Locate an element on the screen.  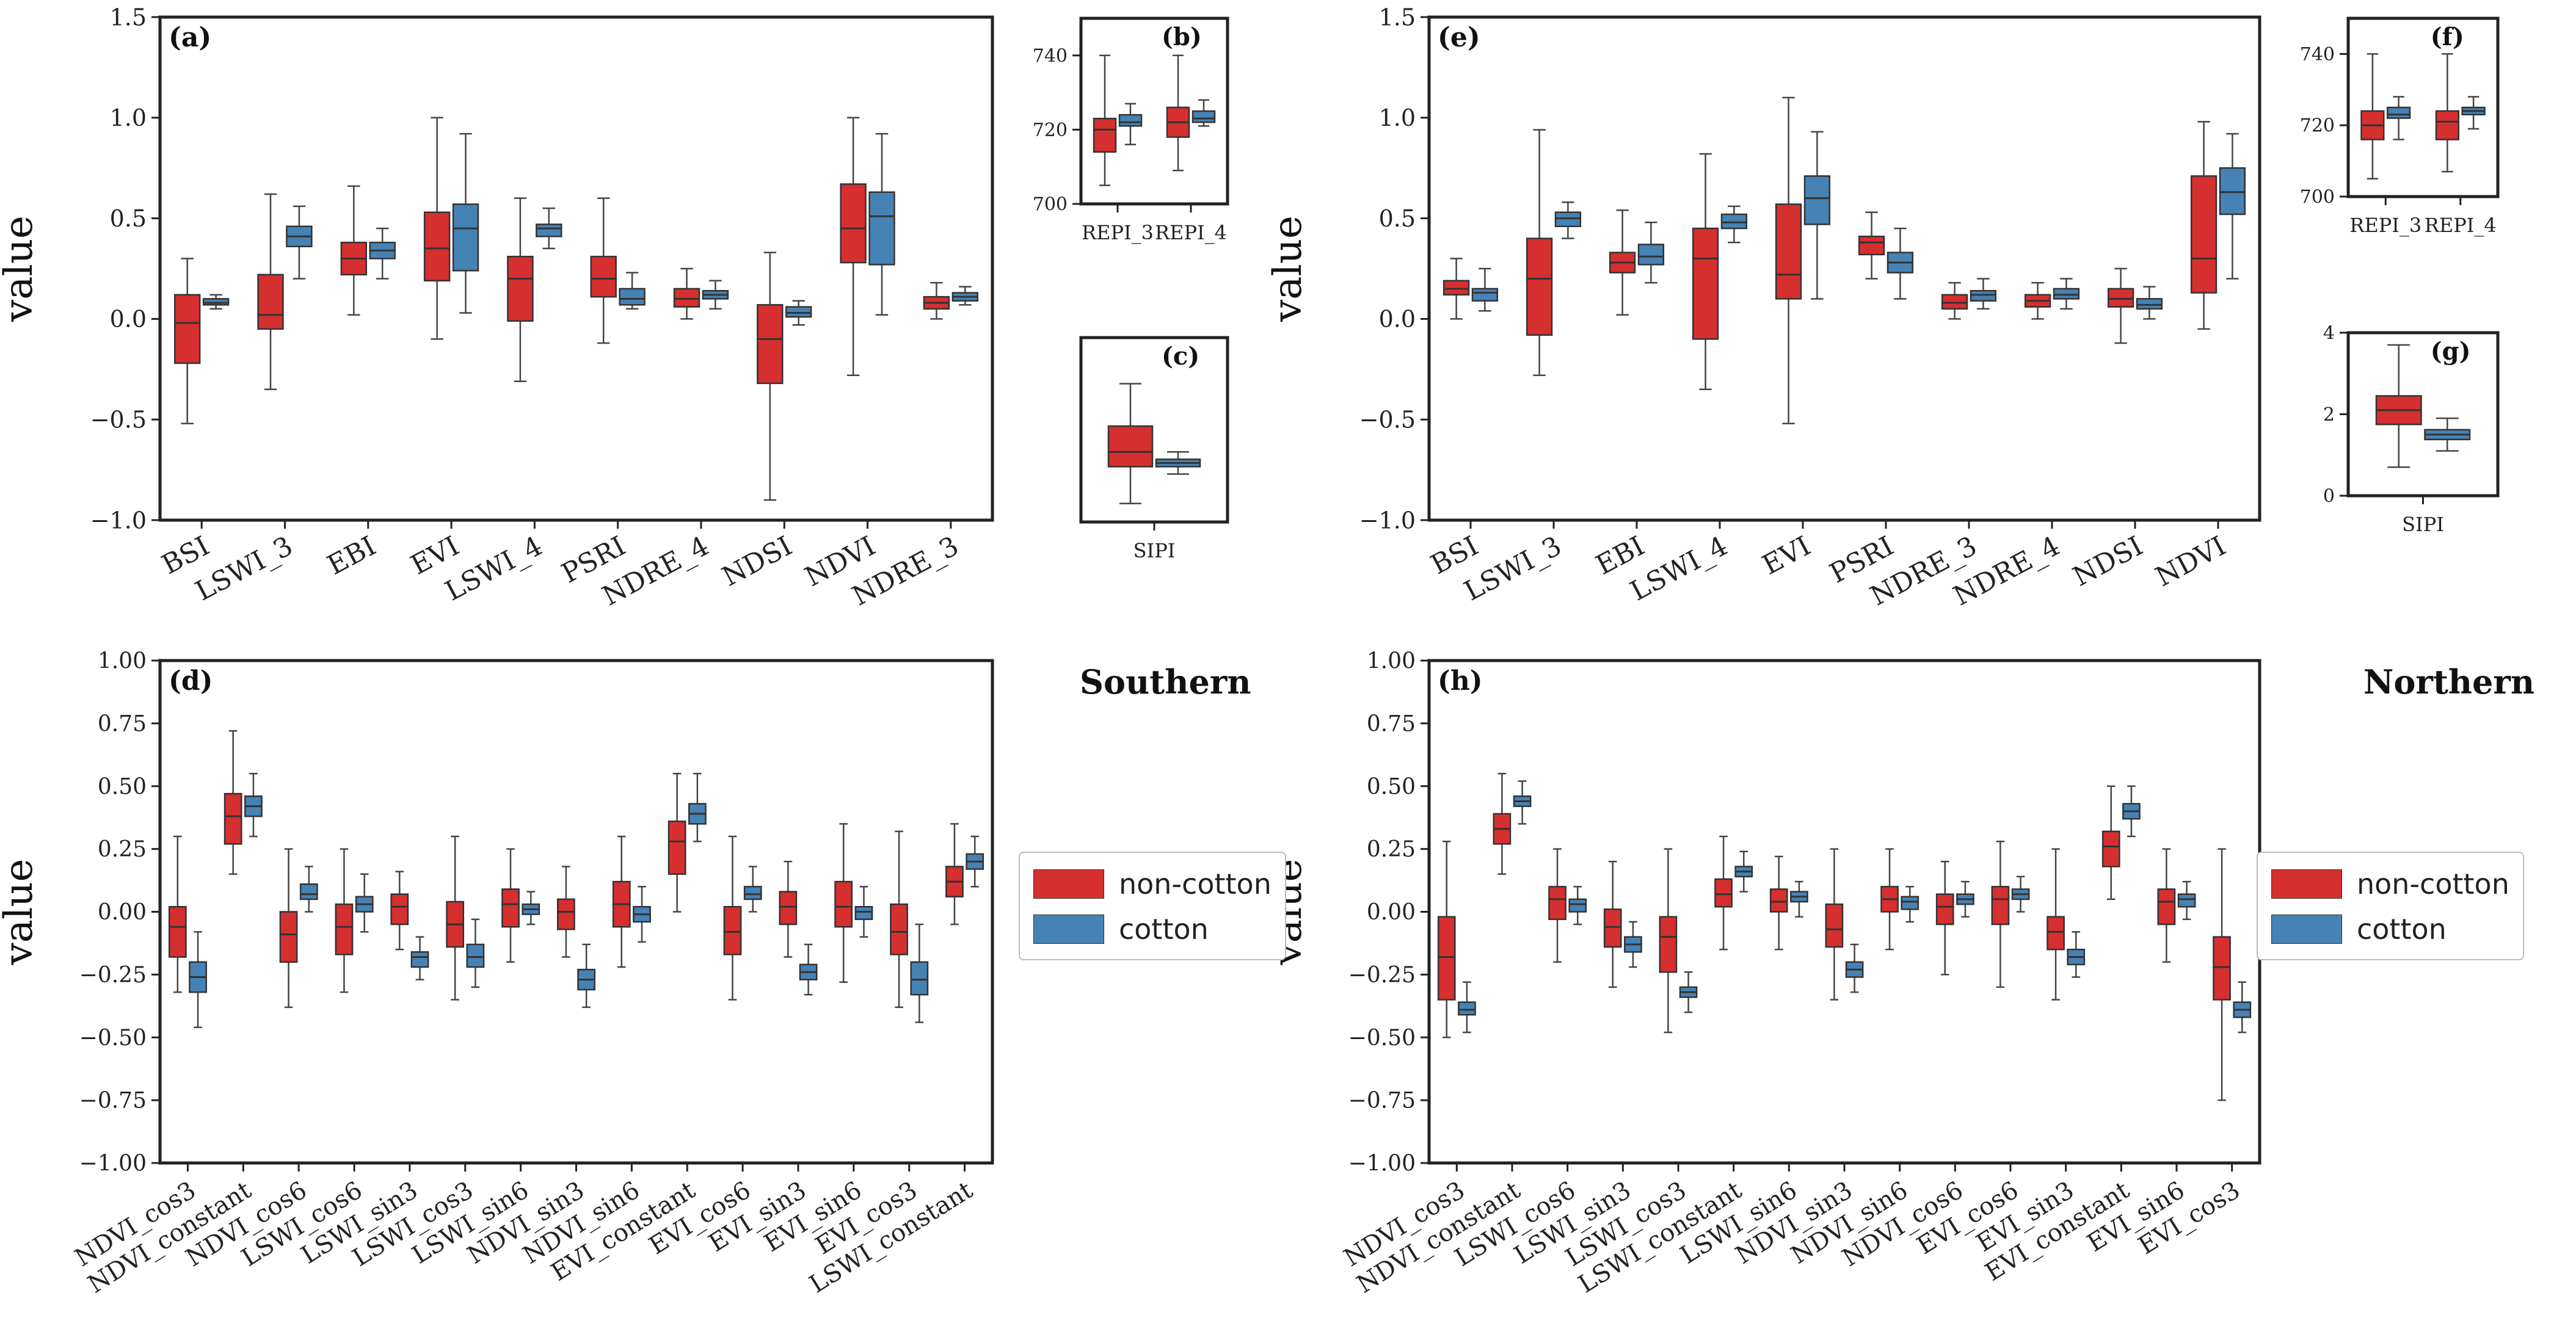
panel-d-noncotton-2-box is located at coordinates (288, 937).